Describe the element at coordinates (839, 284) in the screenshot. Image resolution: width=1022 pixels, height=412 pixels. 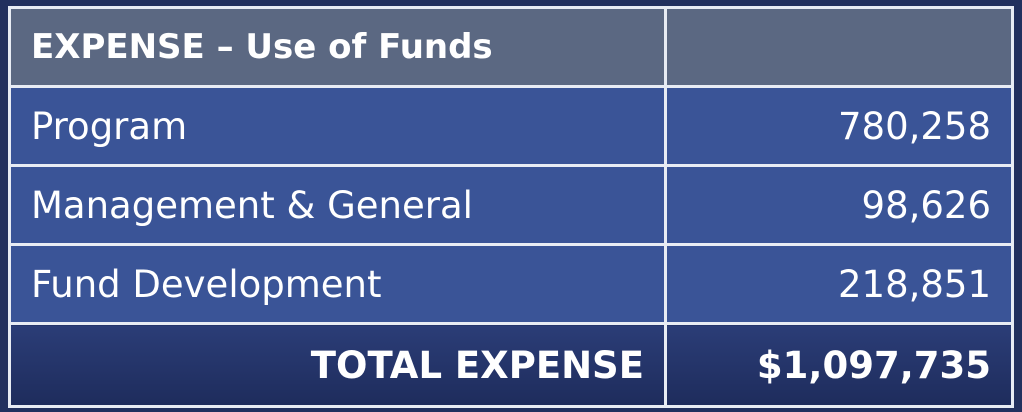
I see `row-value: 218,851` at that location.